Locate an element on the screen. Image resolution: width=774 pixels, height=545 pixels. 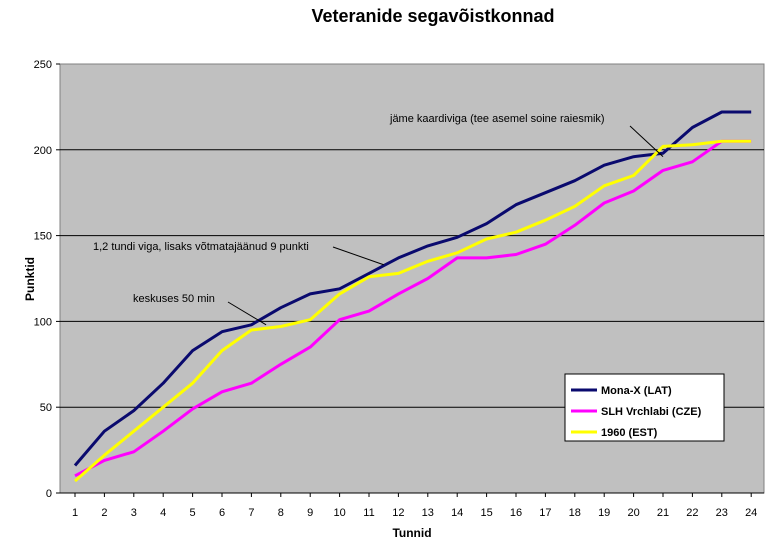
y-tick-label-150: 150 is located at coordinates (43, 237).